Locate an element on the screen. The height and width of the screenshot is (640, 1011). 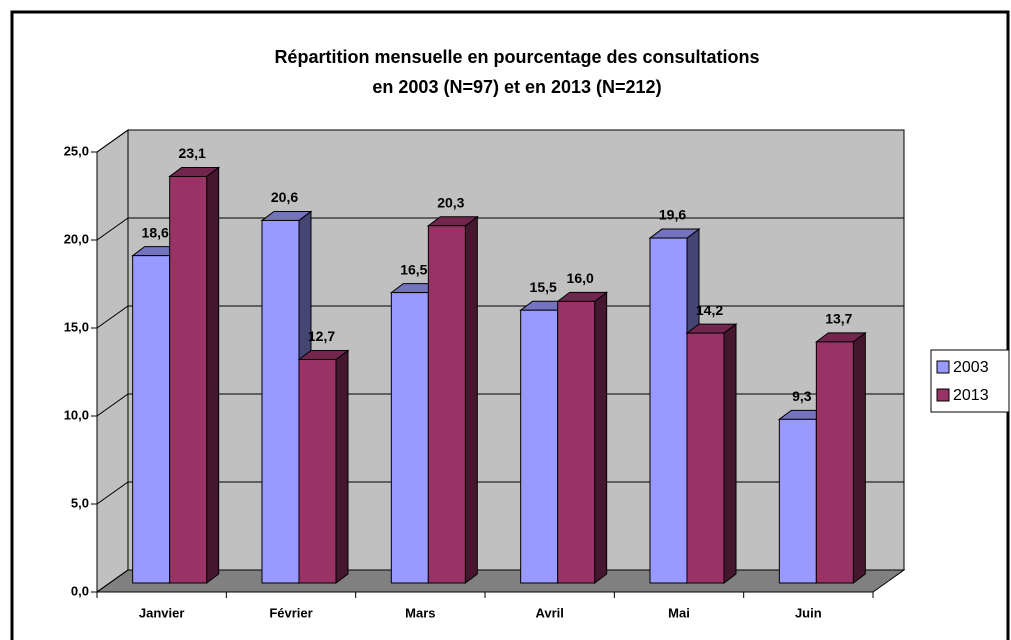
legend-label: 2003 is located at coordinates (971, 367).